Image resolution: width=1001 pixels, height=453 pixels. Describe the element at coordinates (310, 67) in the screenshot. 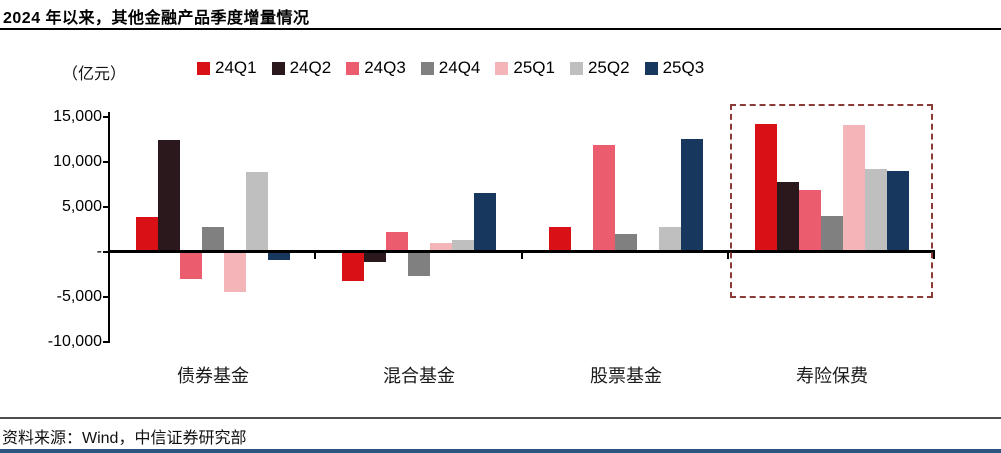

I see `legend-label-24Q2: 24Q2` at that location.